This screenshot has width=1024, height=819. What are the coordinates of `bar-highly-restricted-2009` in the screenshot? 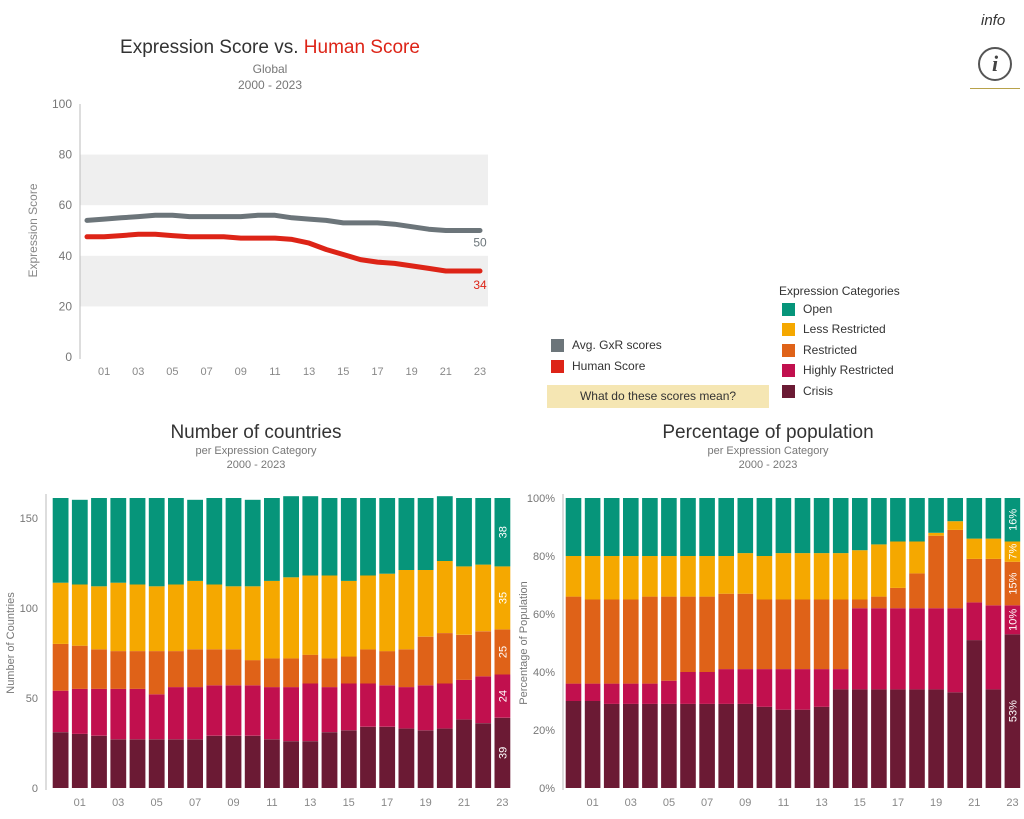 It's located at (233, 710).